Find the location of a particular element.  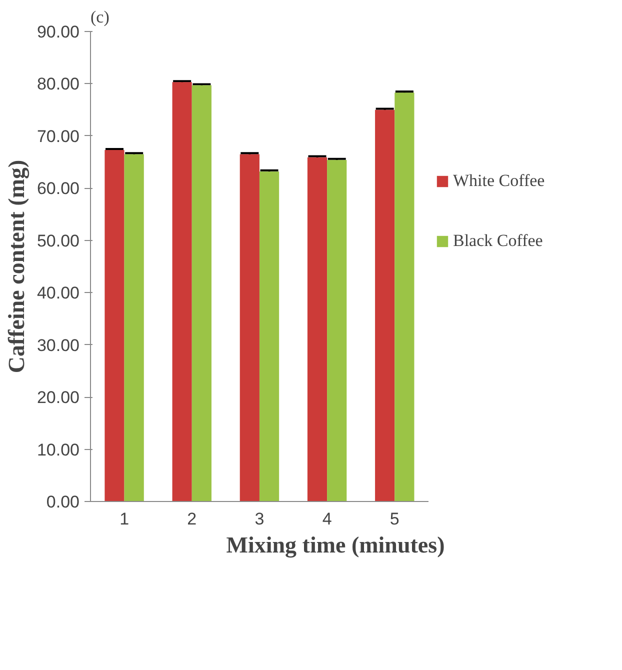

x-tick-label: 4 is located at coordinates (327, 519).